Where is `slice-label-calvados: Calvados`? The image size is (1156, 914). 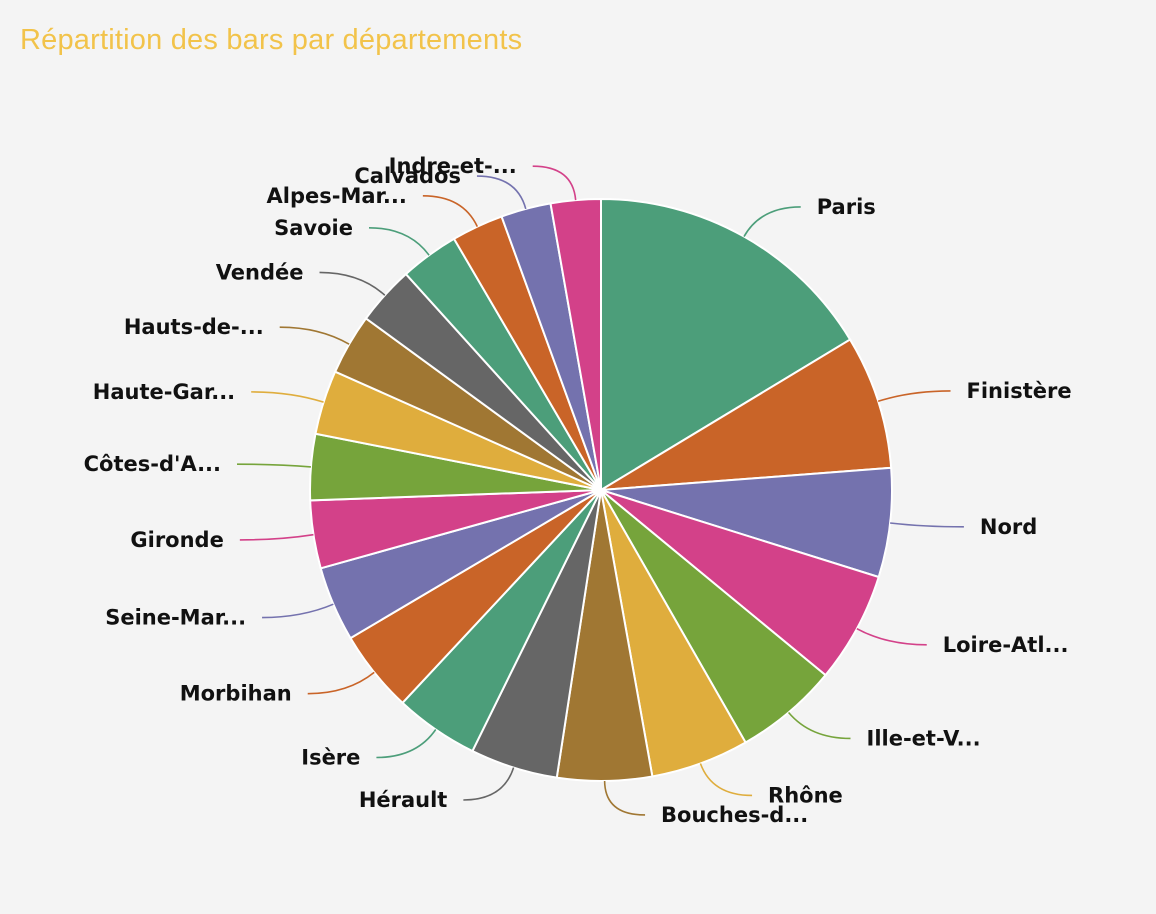 slice-label-calvados: Calvados is located at coordinates (407, 176).